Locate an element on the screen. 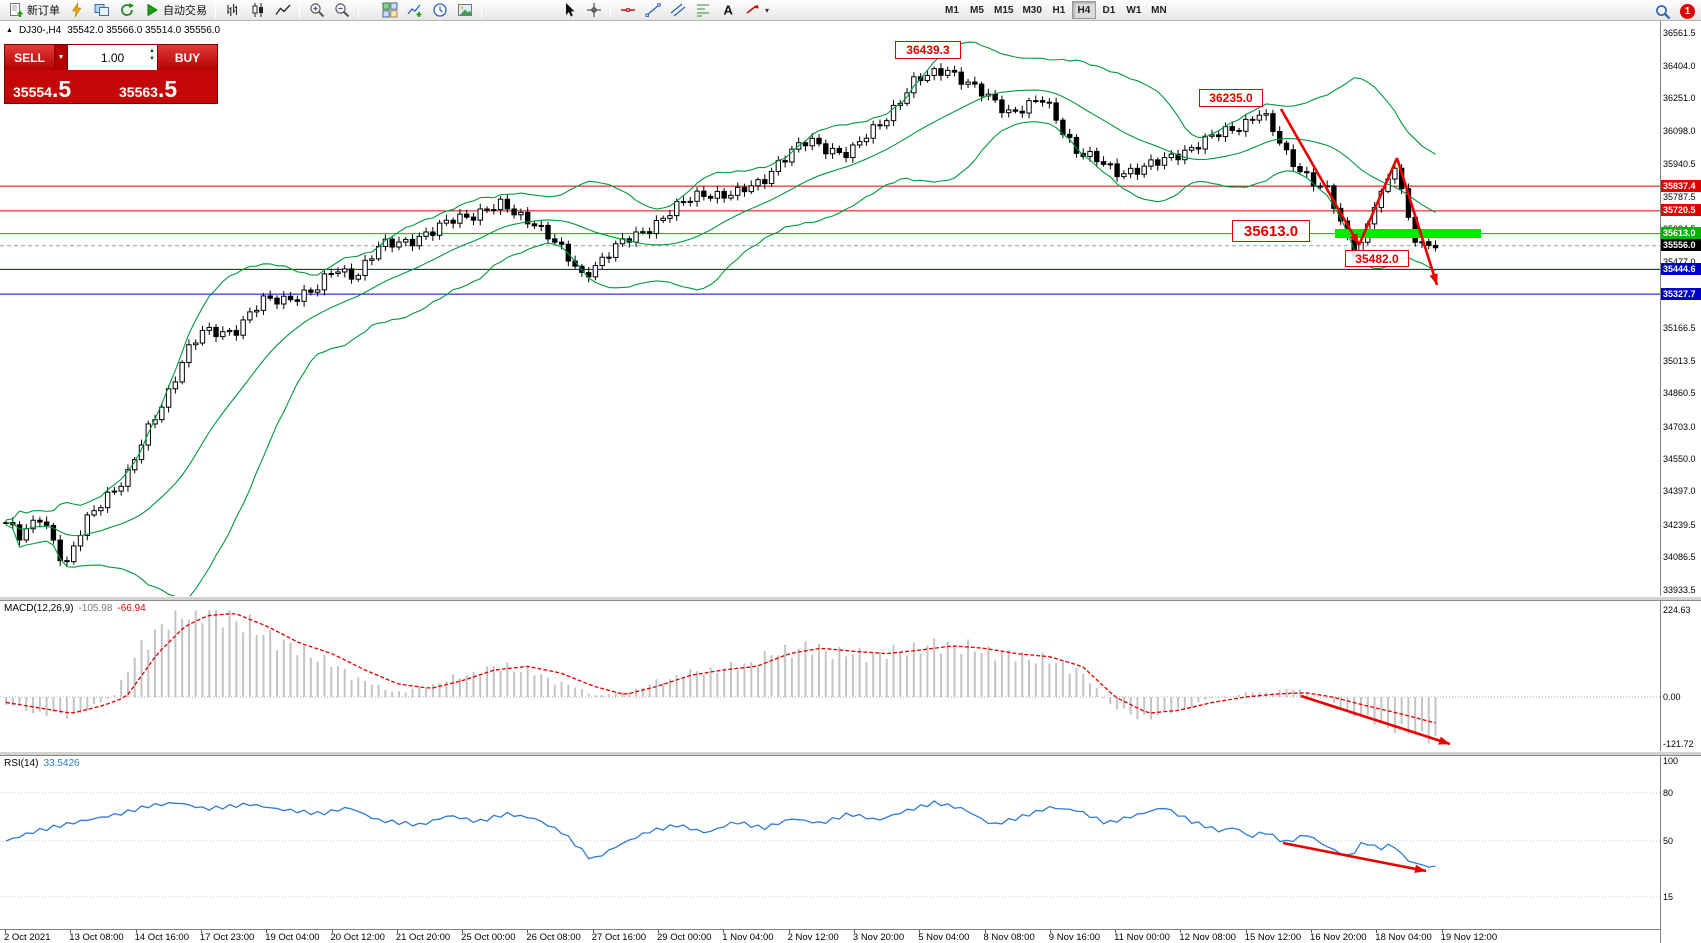  timeframe-m5-button: M5 is located at coordinates (977, 10).